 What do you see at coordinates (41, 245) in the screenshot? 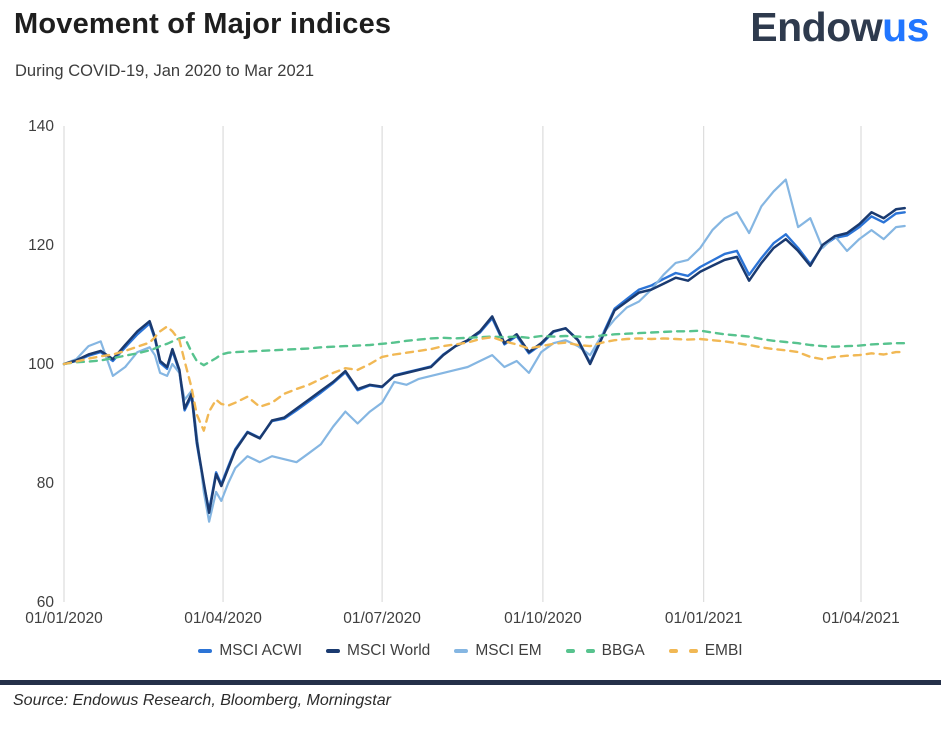
I see `y-tick-label: 120` at bounding box center [41, 245].